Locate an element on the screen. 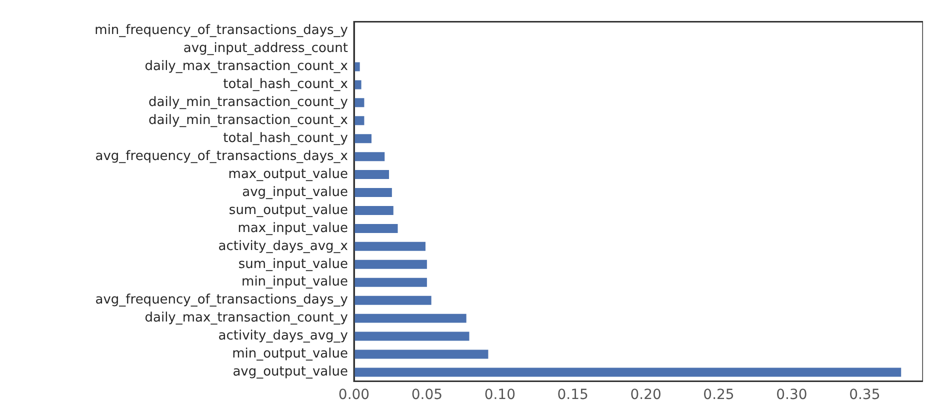 This screenshot has height=418, width=931. y-tick-label: avg_input_address_count is located at coordinates (265, 48).